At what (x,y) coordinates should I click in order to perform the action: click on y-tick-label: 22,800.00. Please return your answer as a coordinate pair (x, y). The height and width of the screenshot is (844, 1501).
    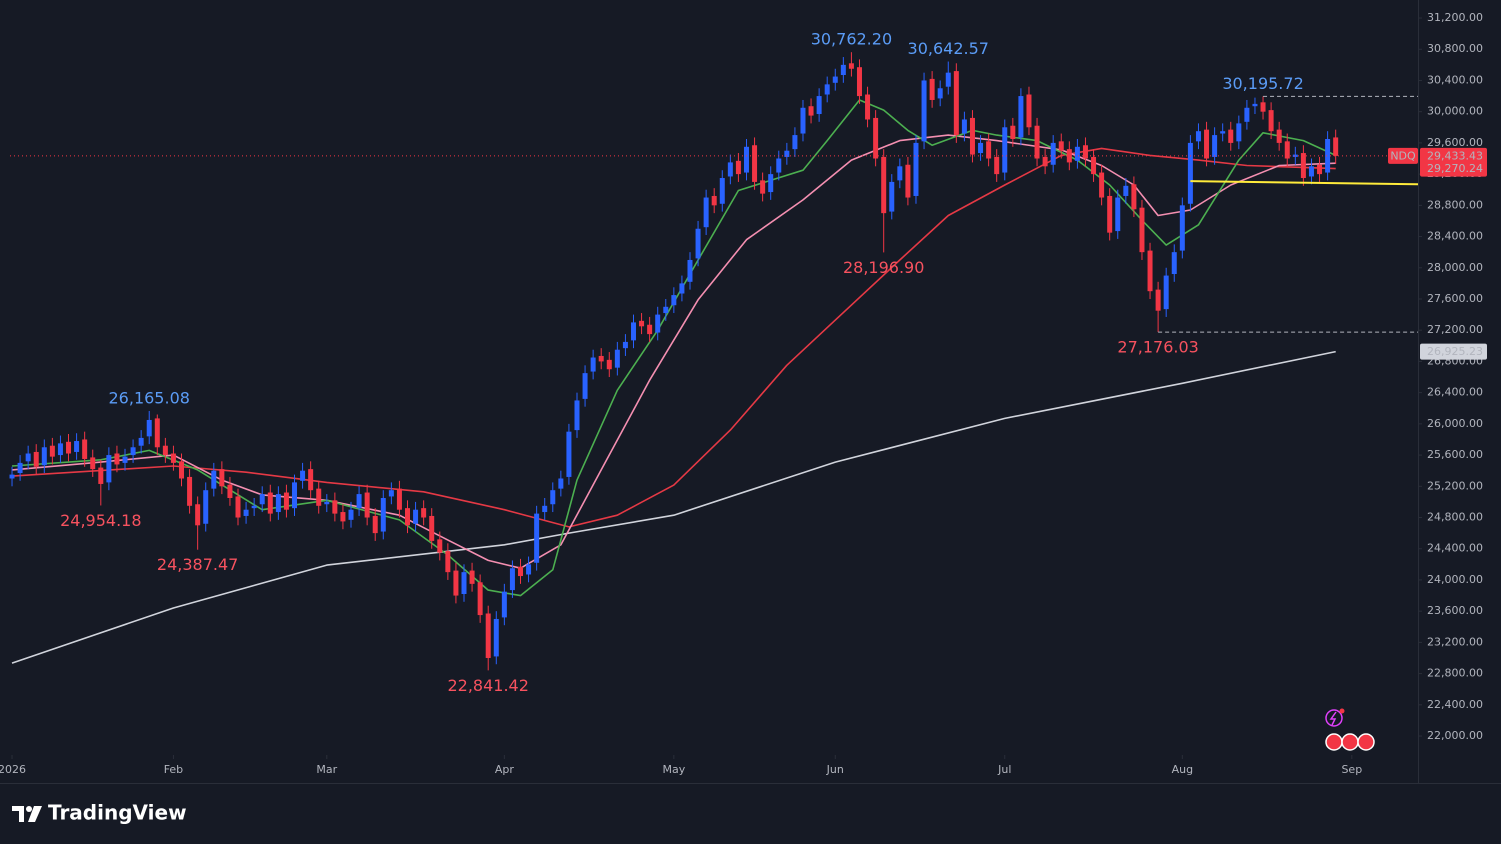
    Looking at the image, I should click on (1455, 673).